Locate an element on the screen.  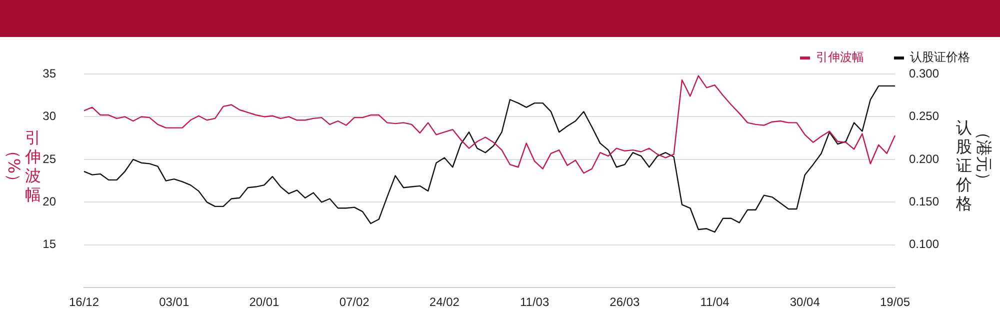
y2-tick-label: 0.100 is located at coordinates (924, 244).